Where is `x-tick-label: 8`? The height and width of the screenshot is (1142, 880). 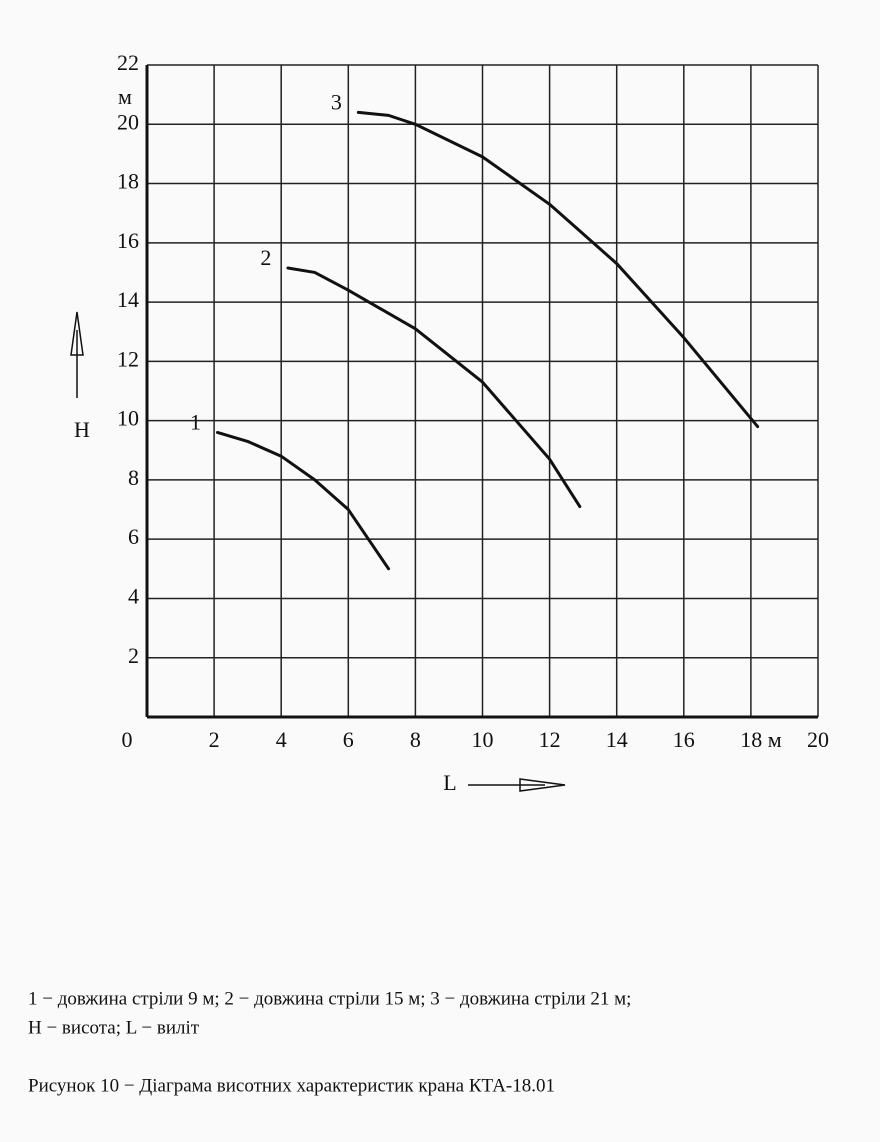 x-tick-label: 8 is located at coordinates (415, 739).